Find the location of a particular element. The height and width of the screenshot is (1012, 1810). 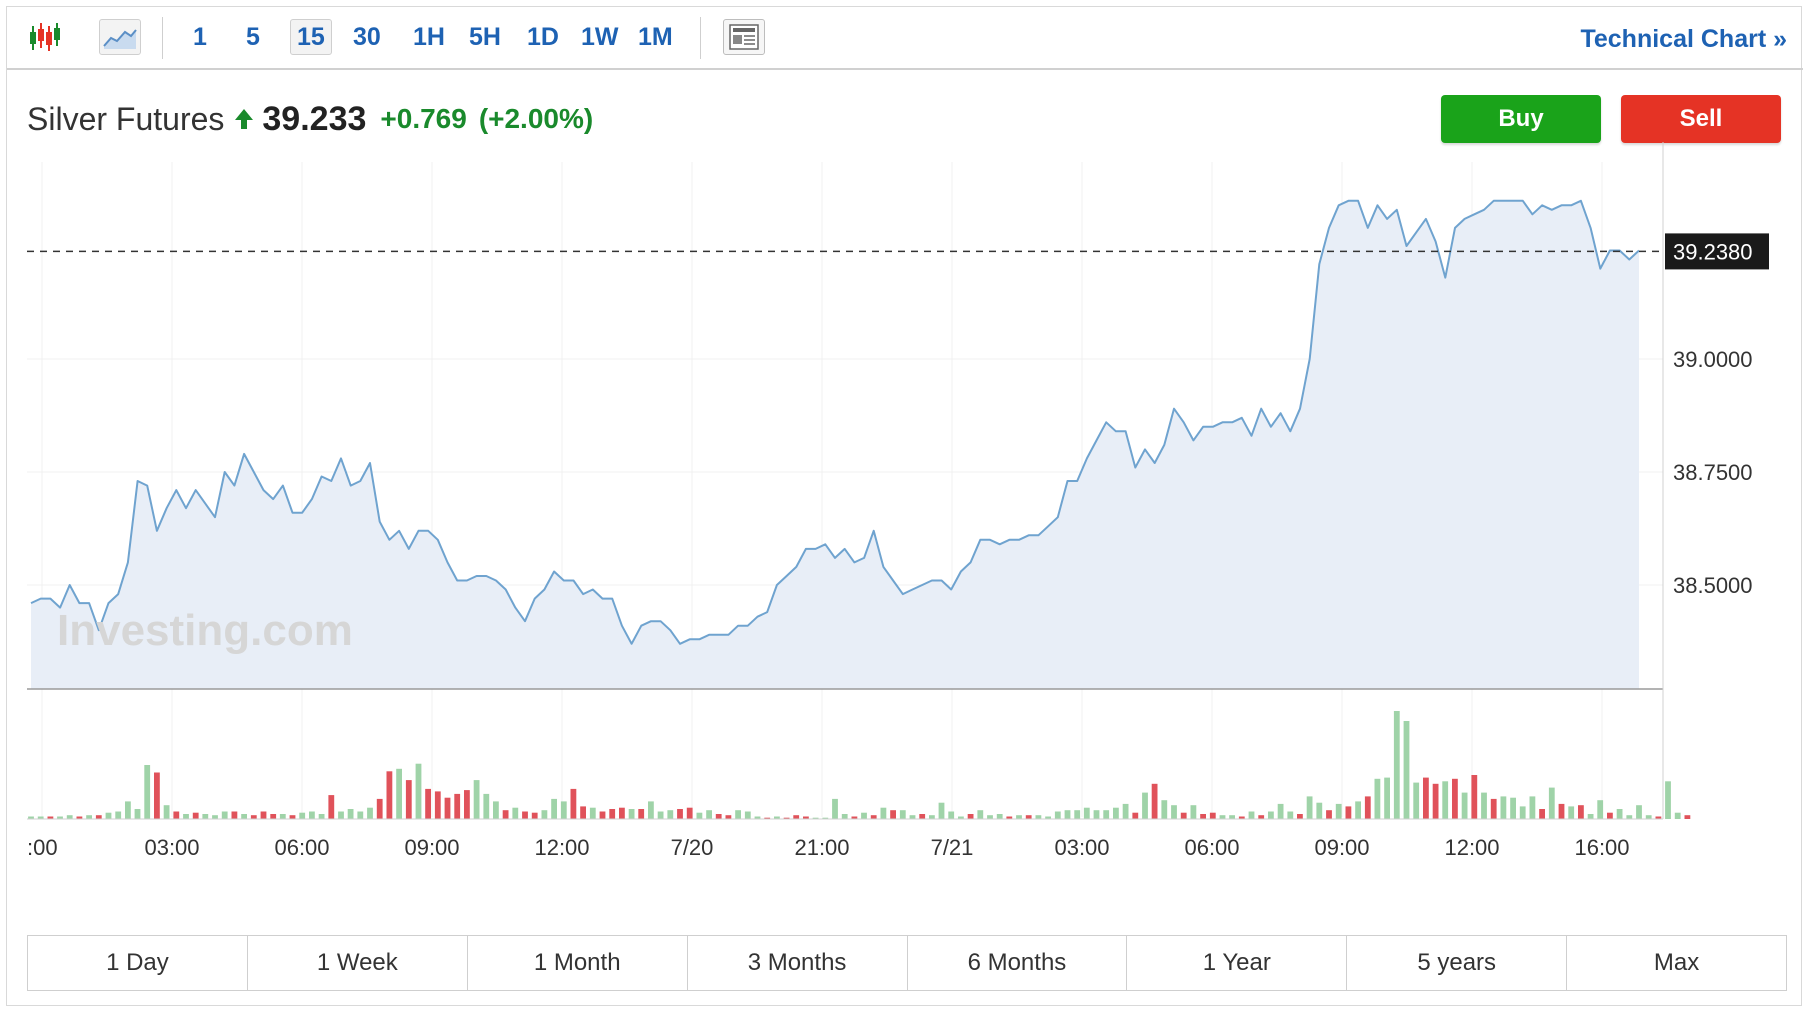

area-chart-icon is located at coordinates (120, 37).